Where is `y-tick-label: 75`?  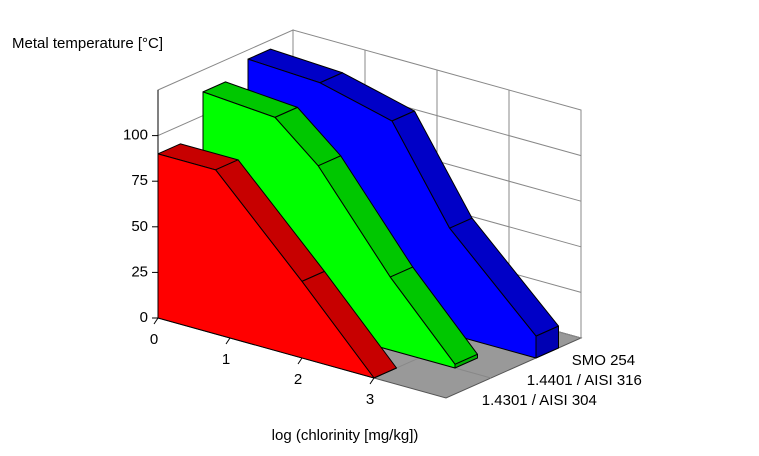 y-tick-label: 75 is located at coordinates (139, 180).